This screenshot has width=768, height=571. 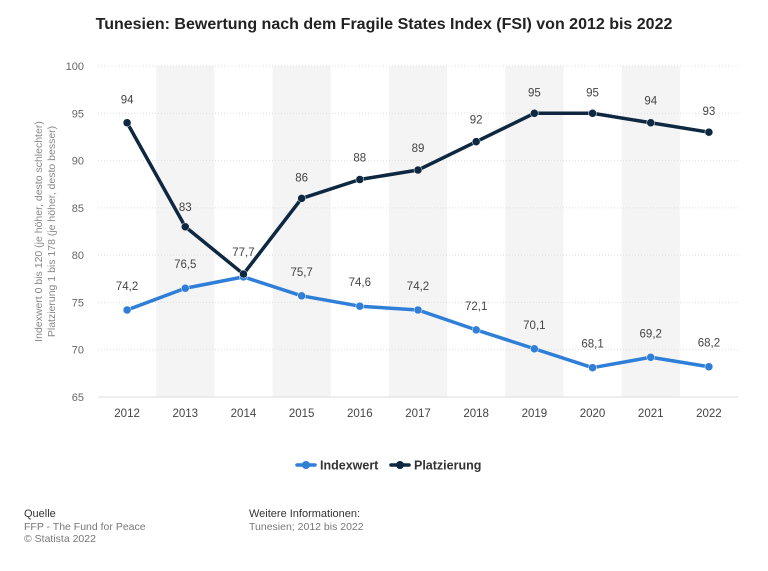 What do you see at coordinates (78, 114) in the screenshot?
I see `y-tick-label-95: 95` at bounding box center [78, 114].